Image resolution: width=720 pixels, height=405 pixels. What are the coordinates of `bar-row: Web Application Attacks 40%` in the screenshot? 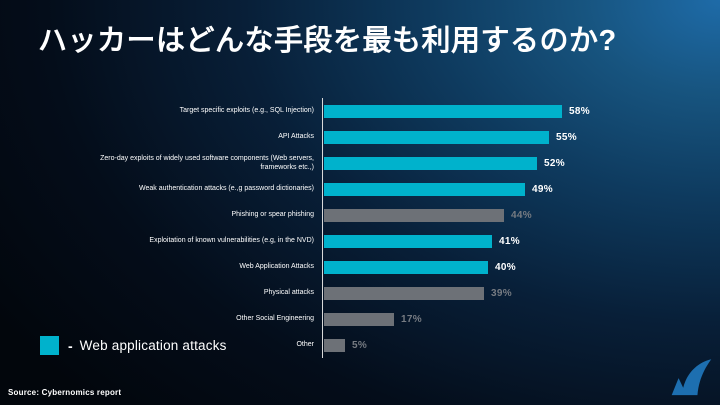 It's located at (360, 267).